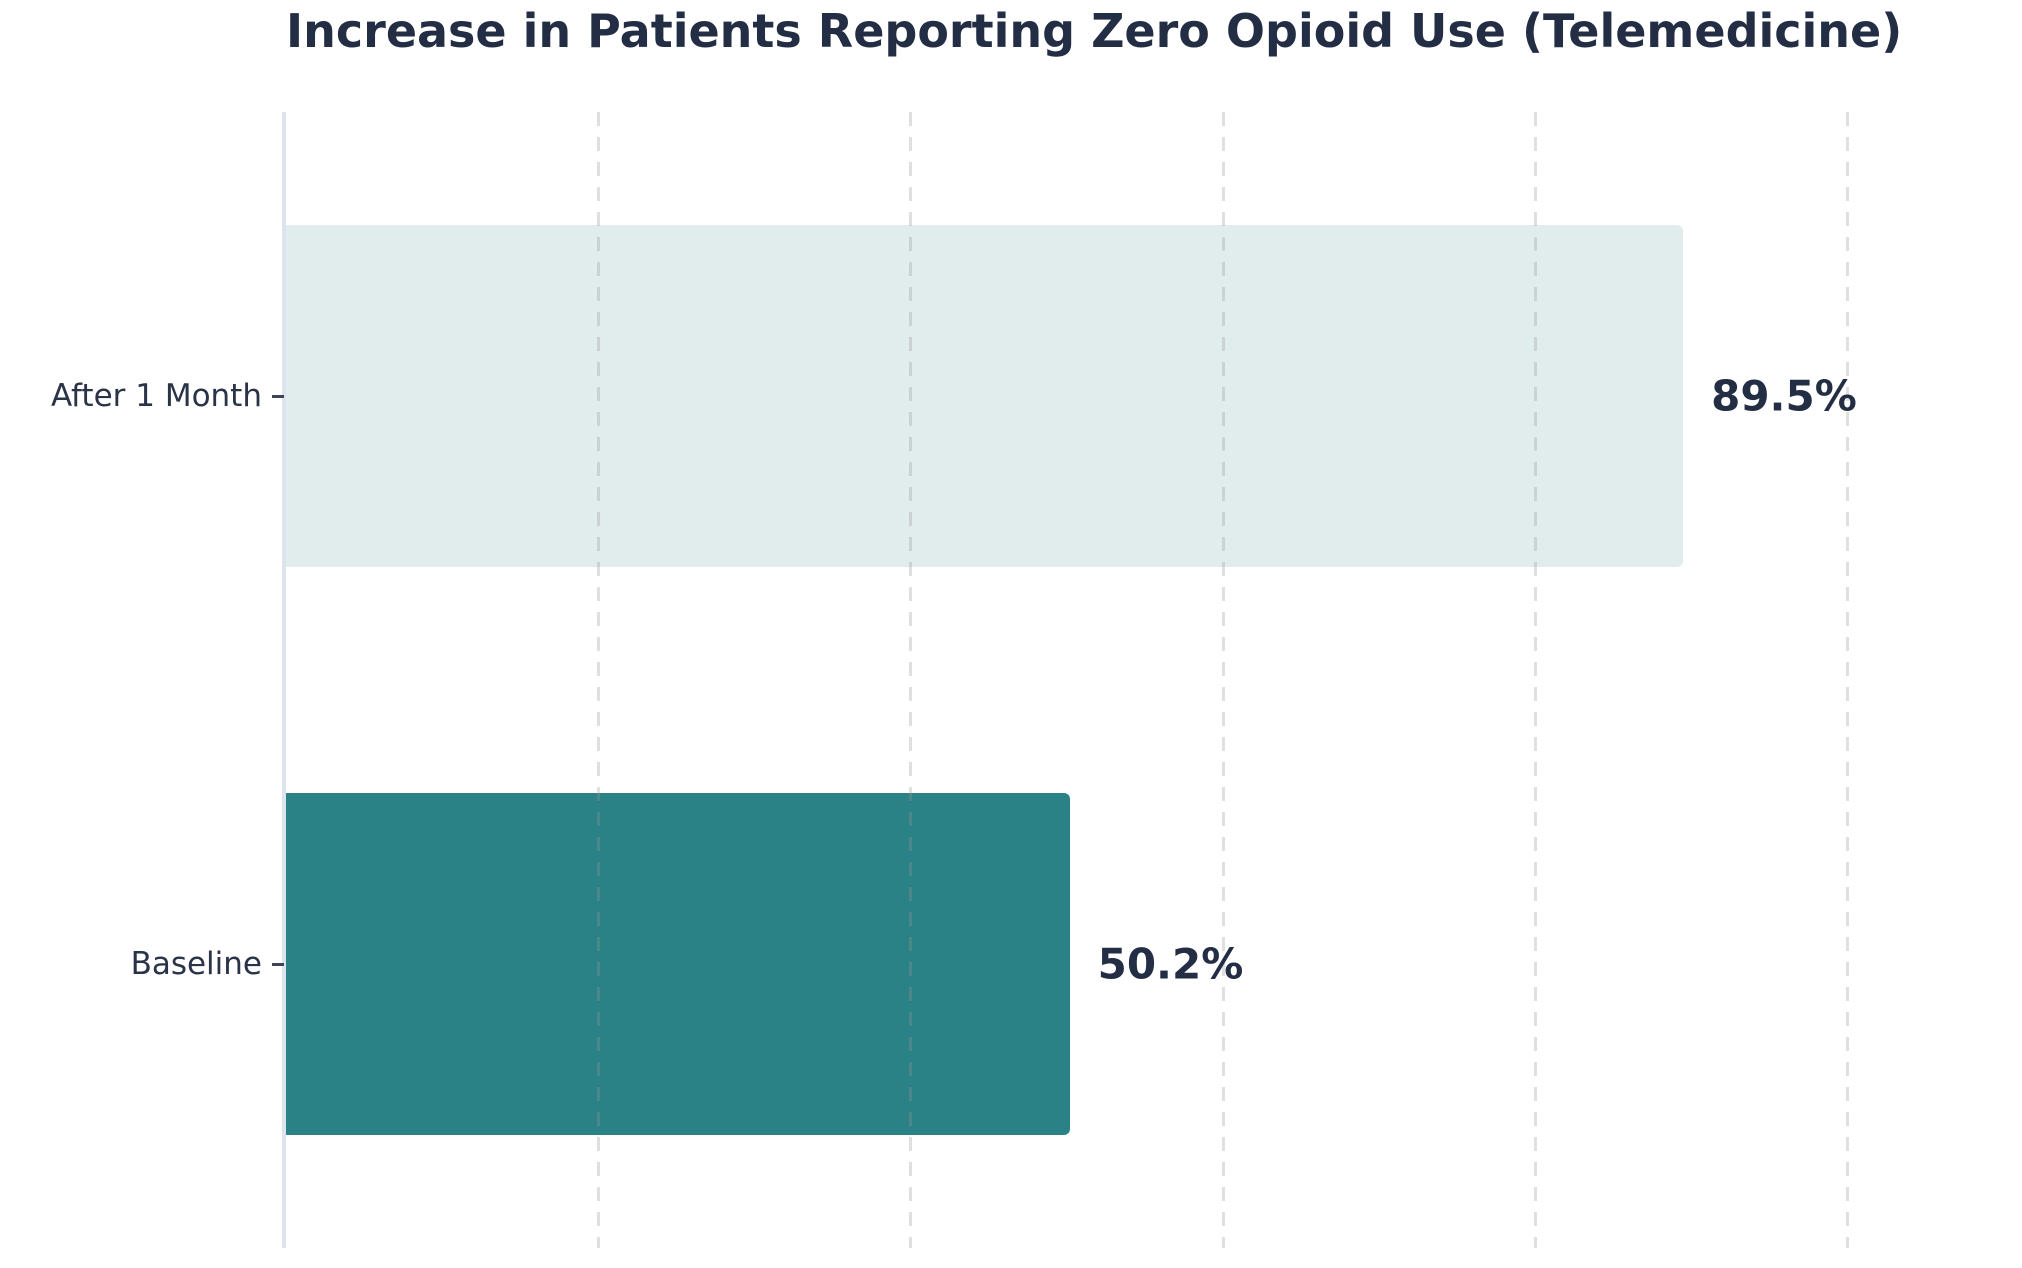 This screenshot has height=1268, width=2022. Describe the element at coordinates (284, 680) in the screenshot. I see `y-axis-line` at that location.